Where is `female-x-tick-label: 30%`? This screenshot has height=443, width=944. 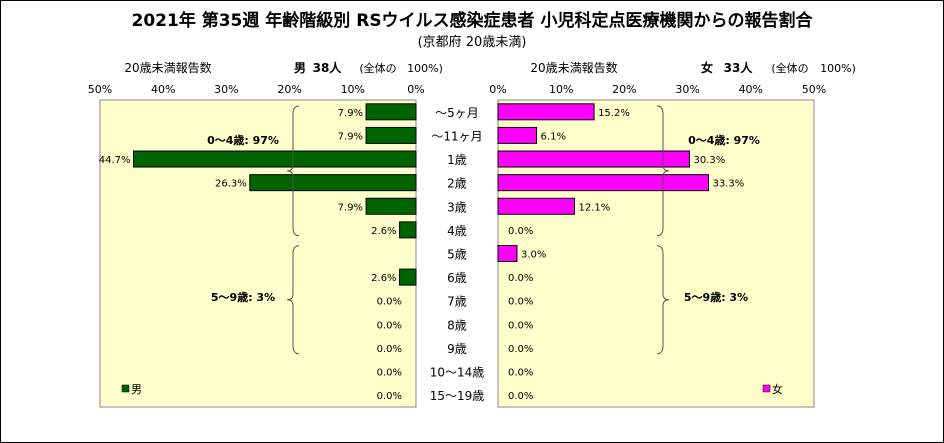
female-x-tick-label: 30% is located at coordinates (687, 89).